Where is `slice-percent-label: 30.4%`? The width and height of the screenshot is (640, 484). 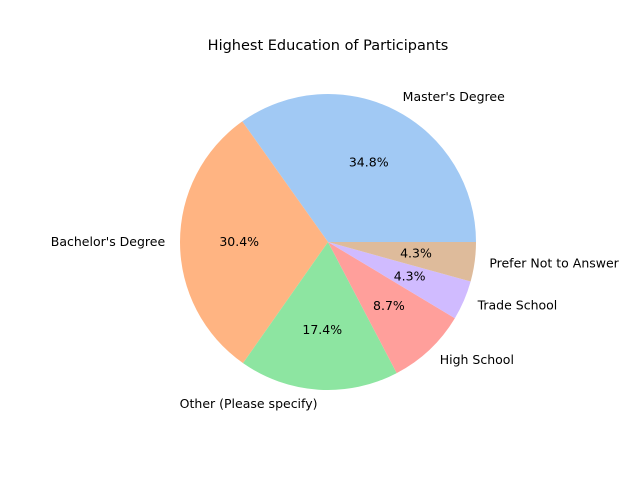
slice-percent-label: 30.4% is located at coordinates (239, 241).